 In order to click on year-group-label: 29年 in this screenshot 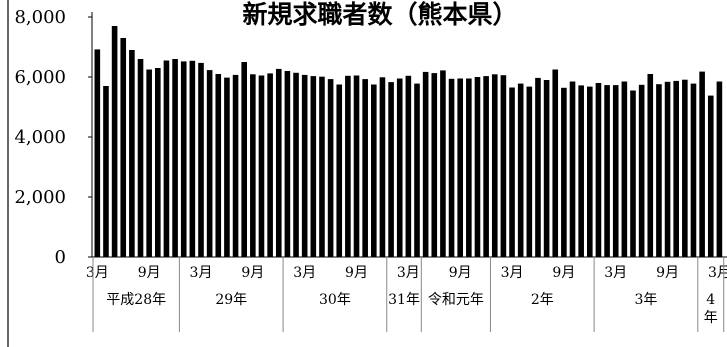, I will do `click(231, 300)`.